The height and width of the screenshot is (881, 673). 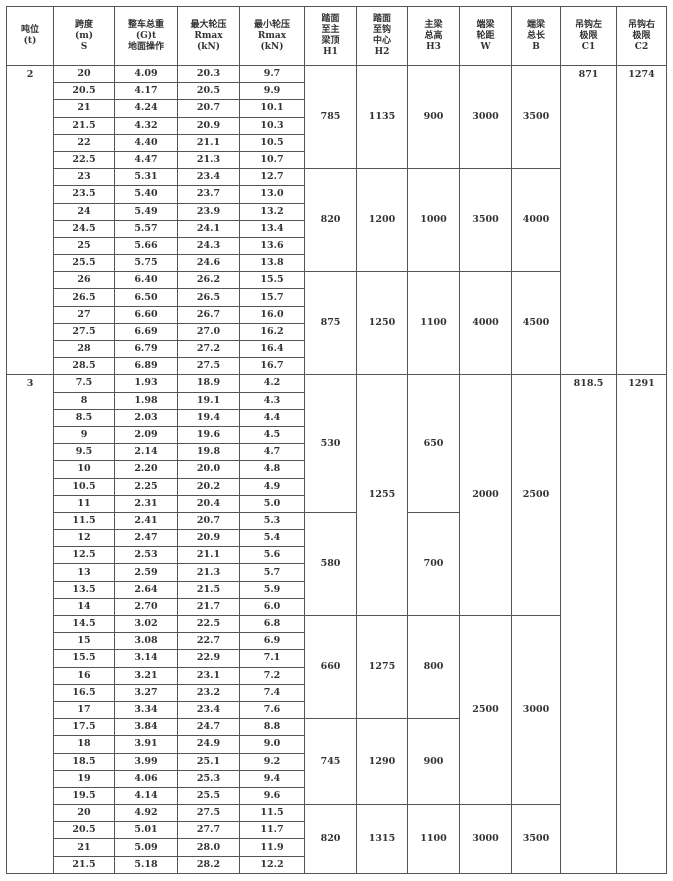 What do you see at coordinates (641, 624) in the screenshot?
I see `c2-cell: 1291` at bounding box center [641, 624].